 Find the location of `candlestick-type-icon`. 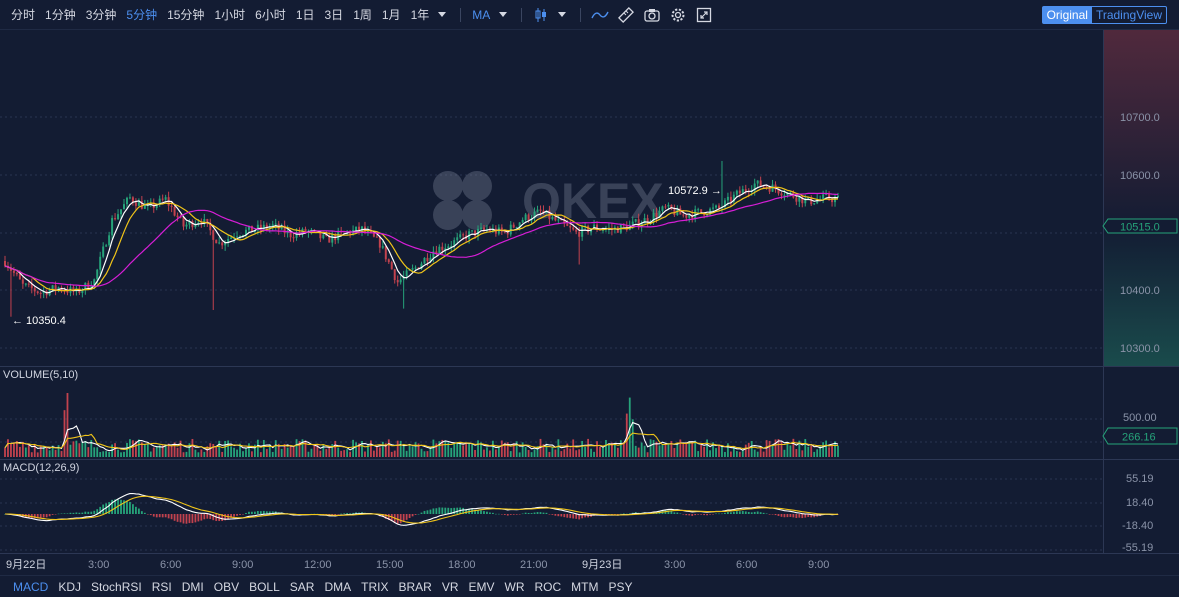

candlestick-type-icon is located at coordinates (541, 15).